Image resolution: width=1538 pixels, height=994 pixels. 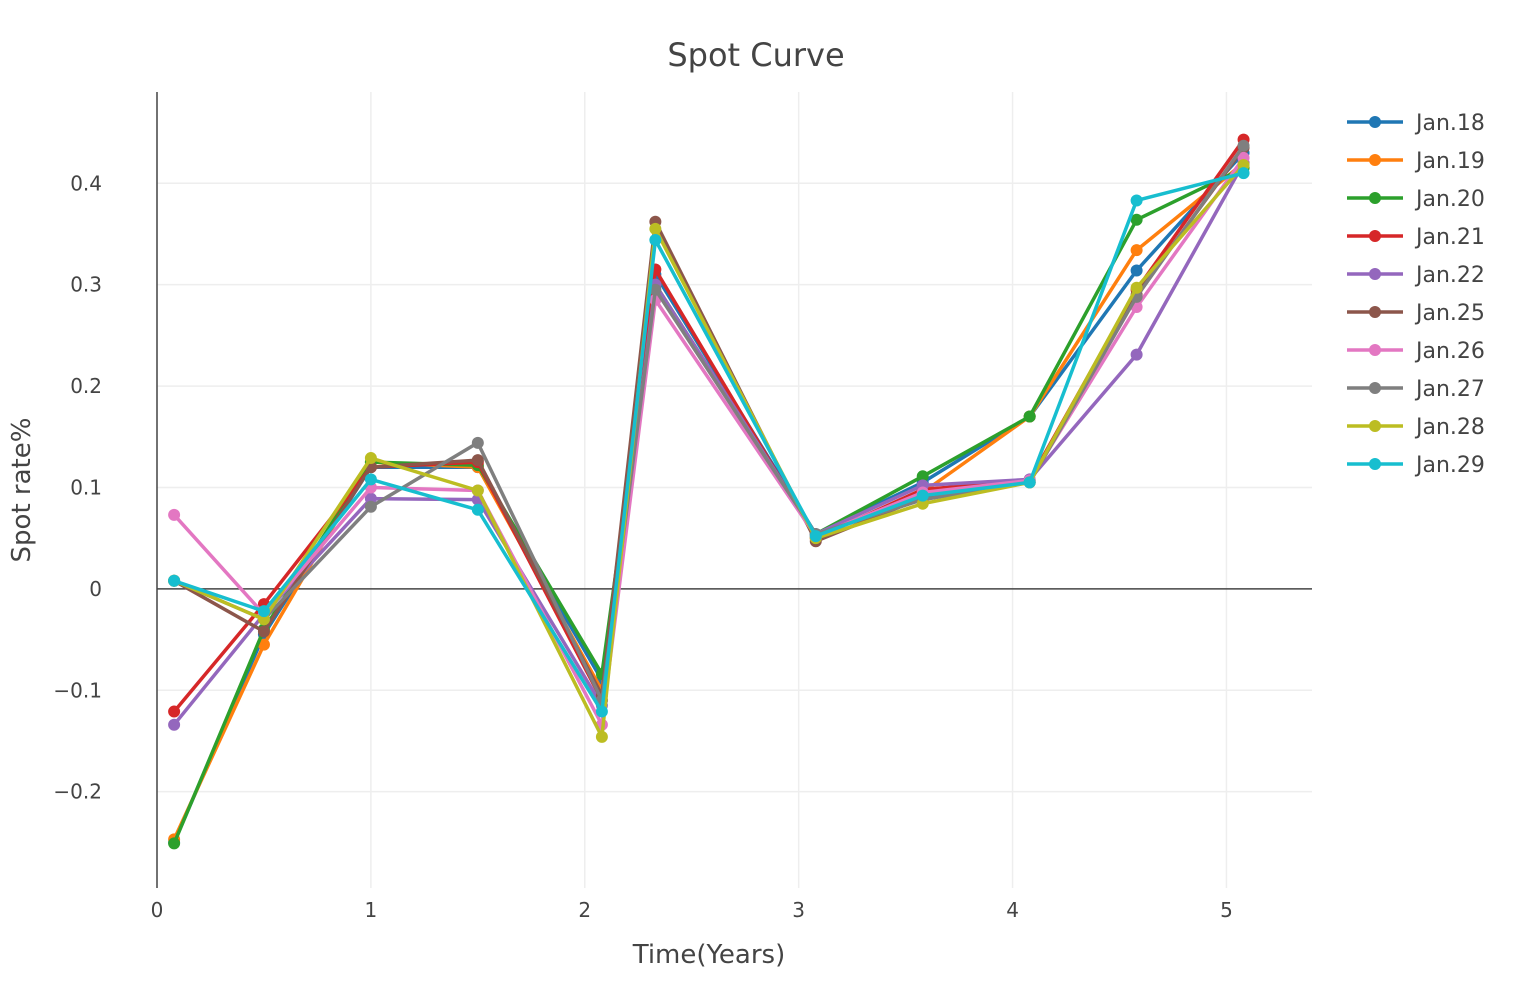 What do you see at coordinates (1449, 465) in the screenshot?
I see `legend-label: Jan.29` at bounding box center [1449, 465].